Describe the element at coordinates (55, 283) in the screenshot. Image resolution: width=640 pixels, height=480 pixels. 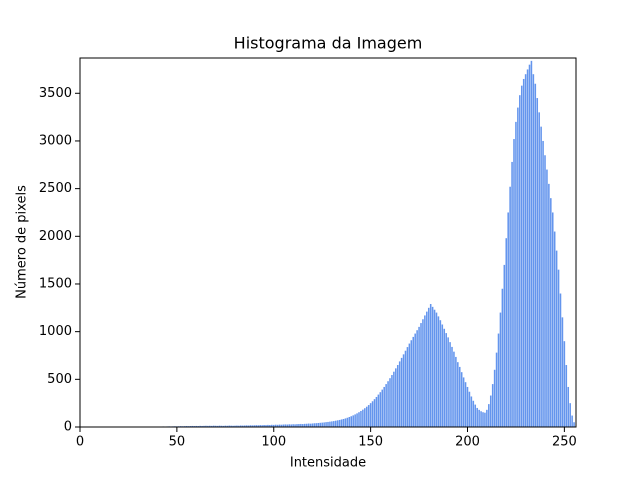
I see `y-tick-label: 1500` at that location.